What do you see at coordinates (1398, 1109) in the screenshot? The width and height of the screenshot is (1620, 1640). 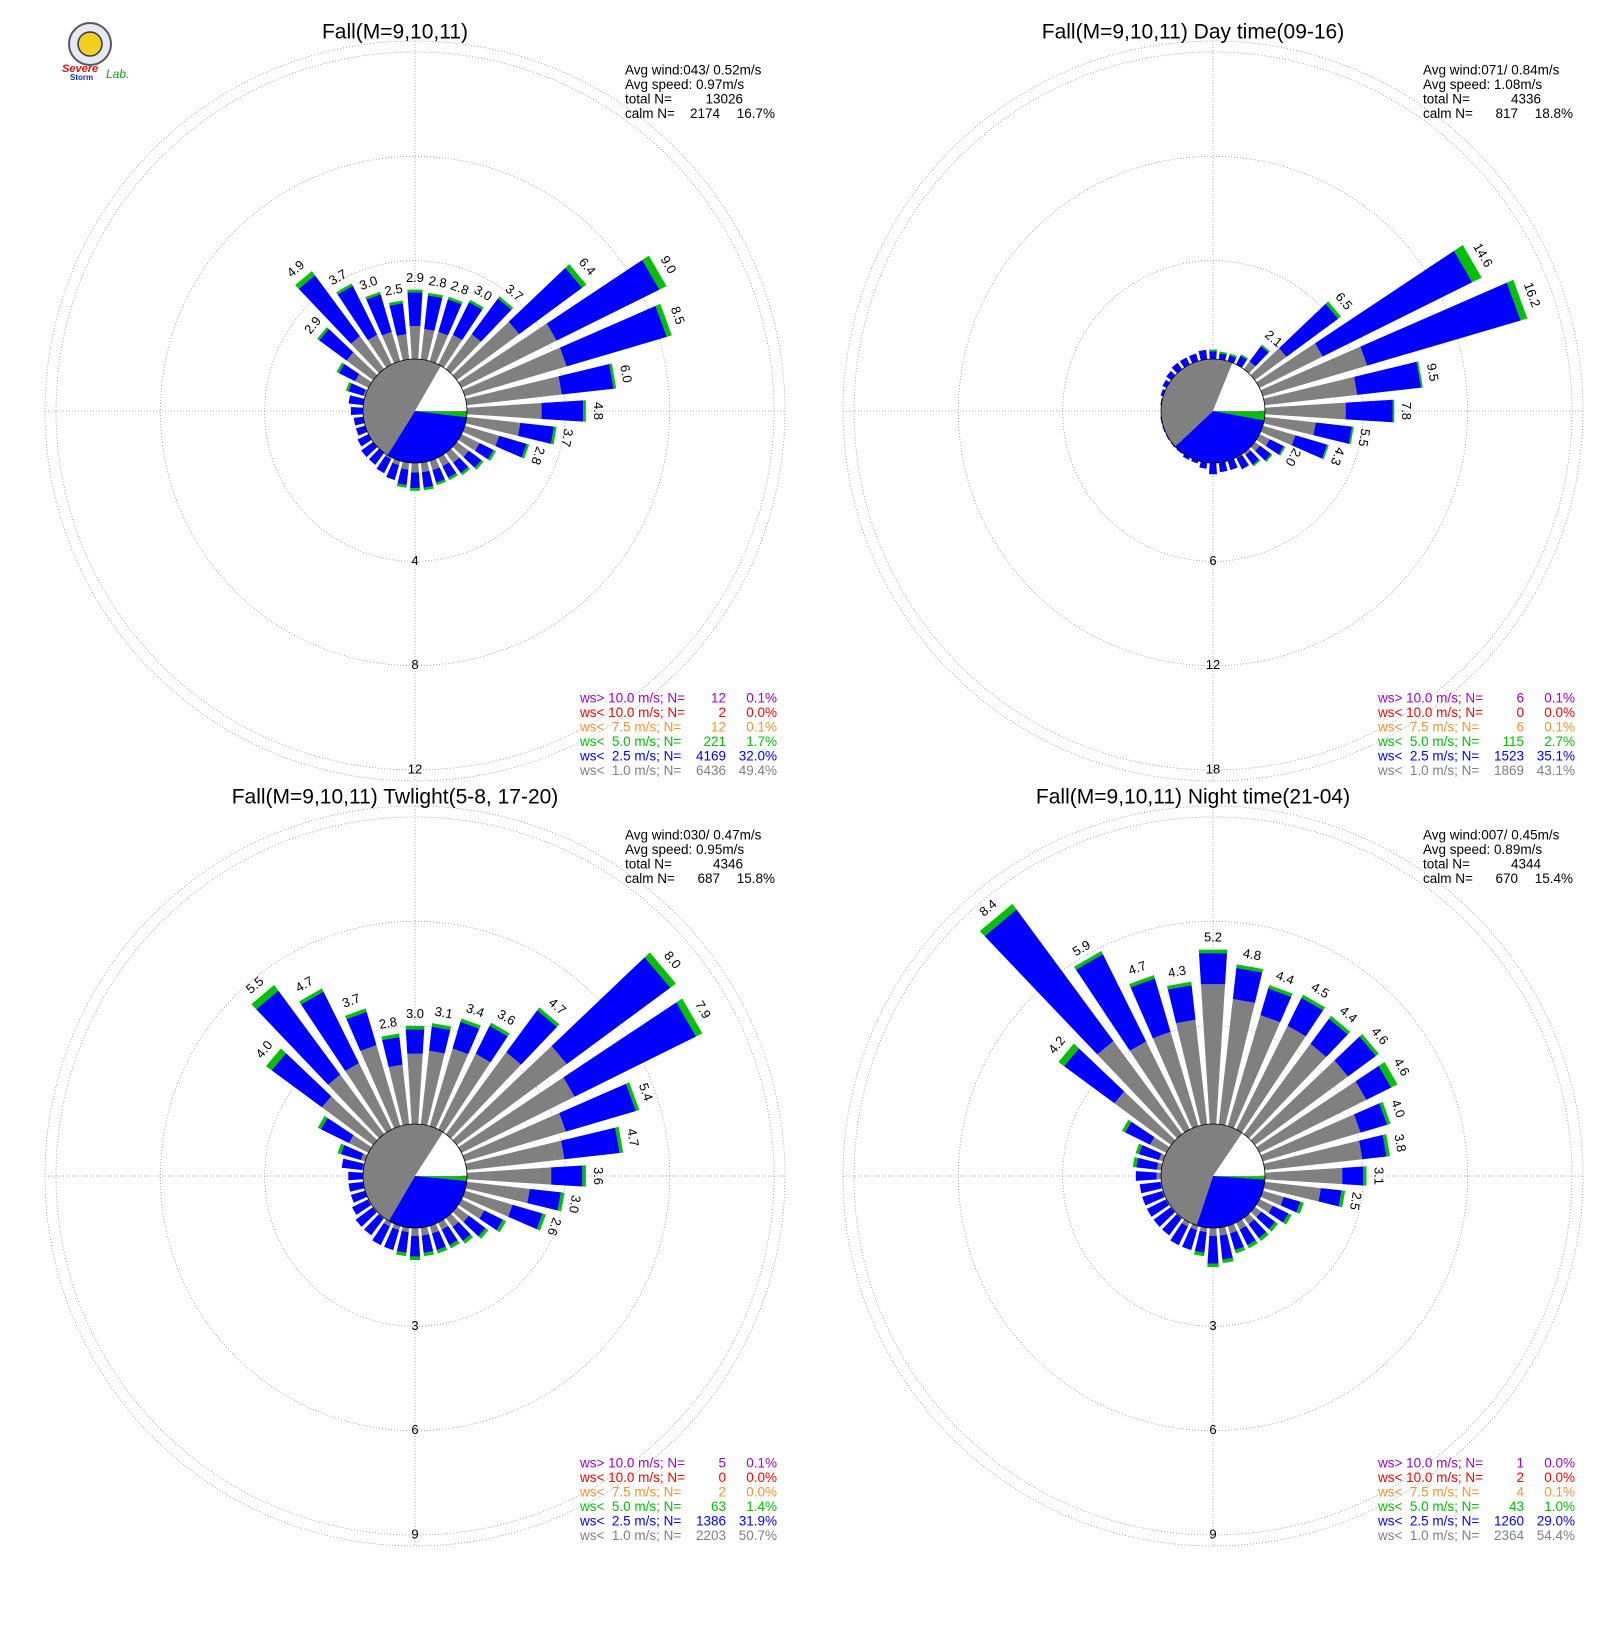 I see `bar-label: 4.0` at bounding box center [1398, 1109].